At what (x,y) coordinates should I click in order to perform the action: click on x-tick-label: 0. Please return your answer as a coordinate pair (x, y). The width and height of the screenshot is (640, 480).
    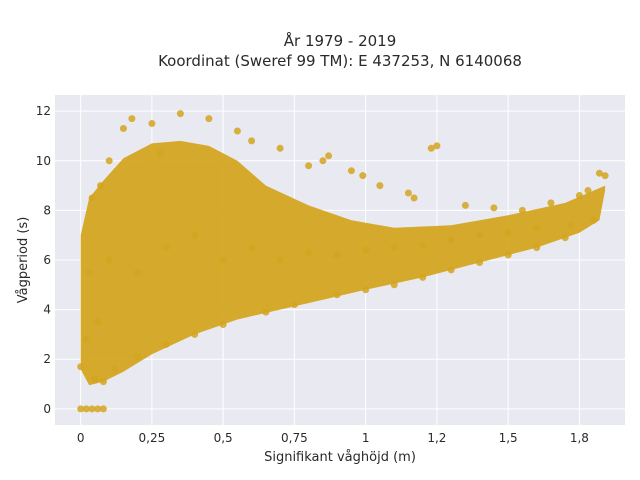
    Looking at the image, I should click on (81, 438).